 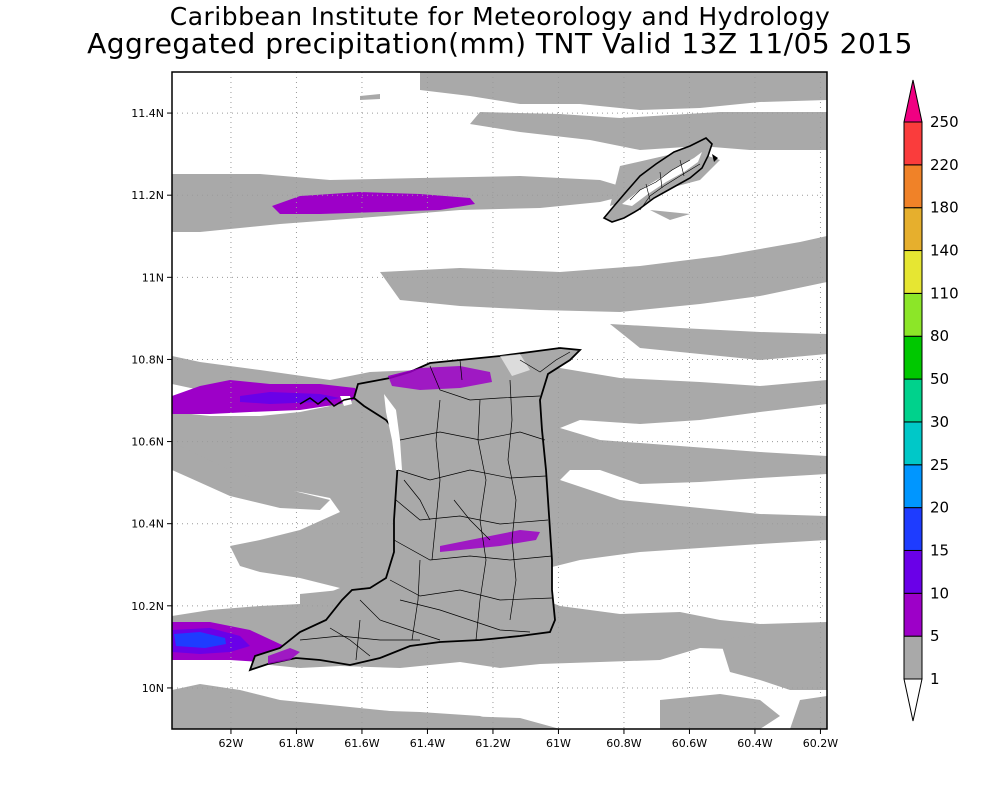 I want to click on trinidad-island, so click(x=415, y=509).